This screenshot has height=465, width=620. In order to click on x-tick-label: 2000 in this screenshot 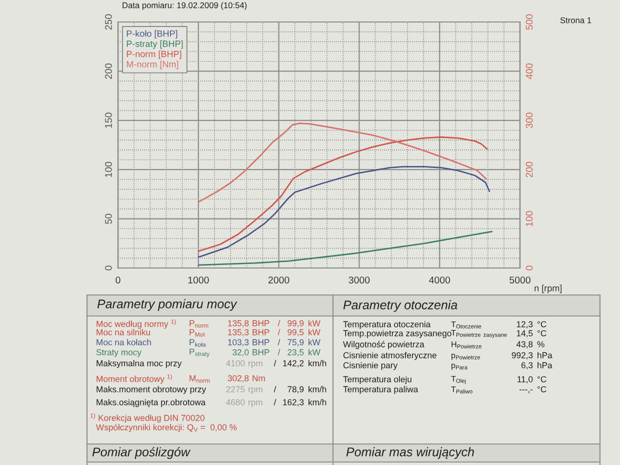, I will do `click(279, 280)`.